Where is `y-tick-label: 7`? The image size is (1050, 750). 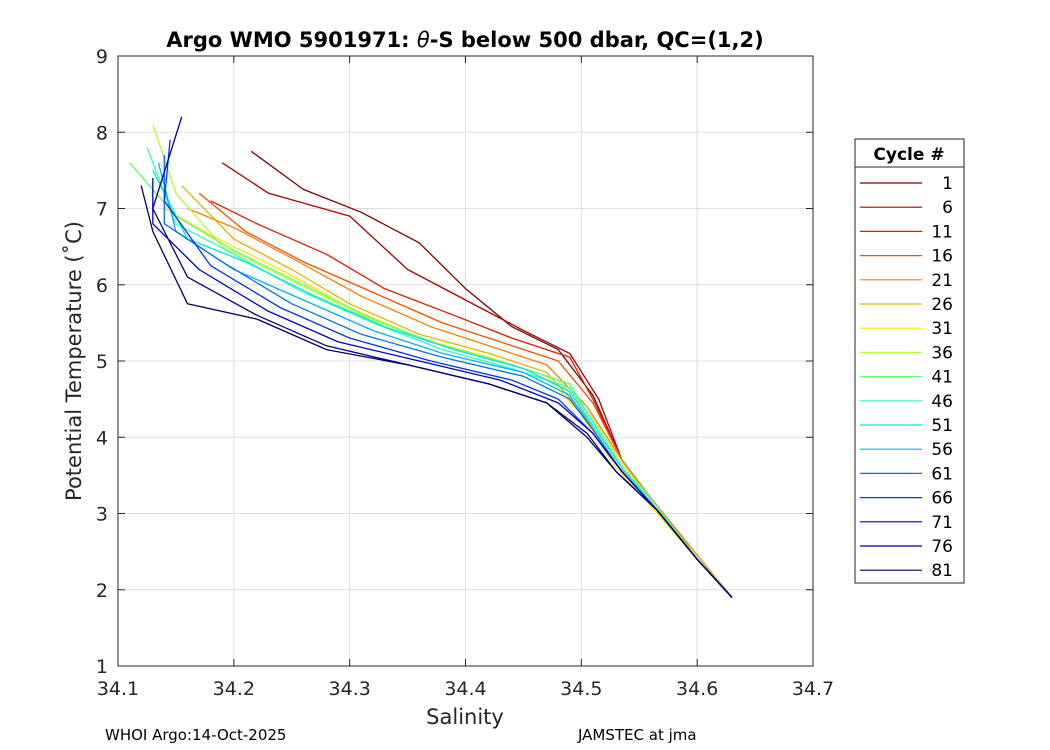 y-tick-label: 7 is located at coordinates (102, 210).